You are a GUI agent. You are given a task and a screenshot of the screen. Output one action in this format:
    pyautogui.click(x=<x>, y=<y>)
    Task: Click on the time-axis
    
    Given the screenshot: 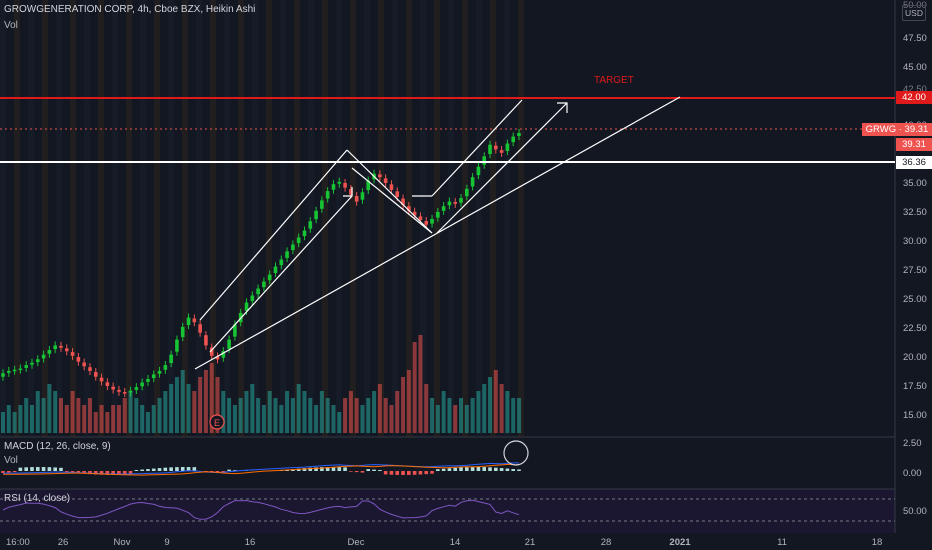 What is the action you would take?
    pyautogui.click(x=466, y=541)
    